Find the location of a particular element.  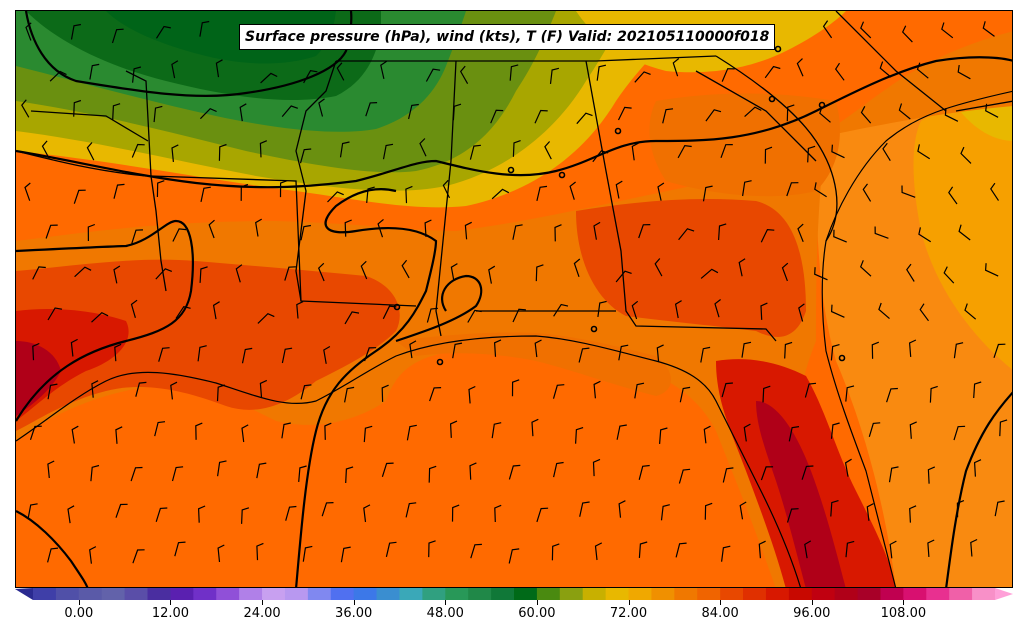

colorbar-tick-label: 36.00 is located at coordinates (354, 613).